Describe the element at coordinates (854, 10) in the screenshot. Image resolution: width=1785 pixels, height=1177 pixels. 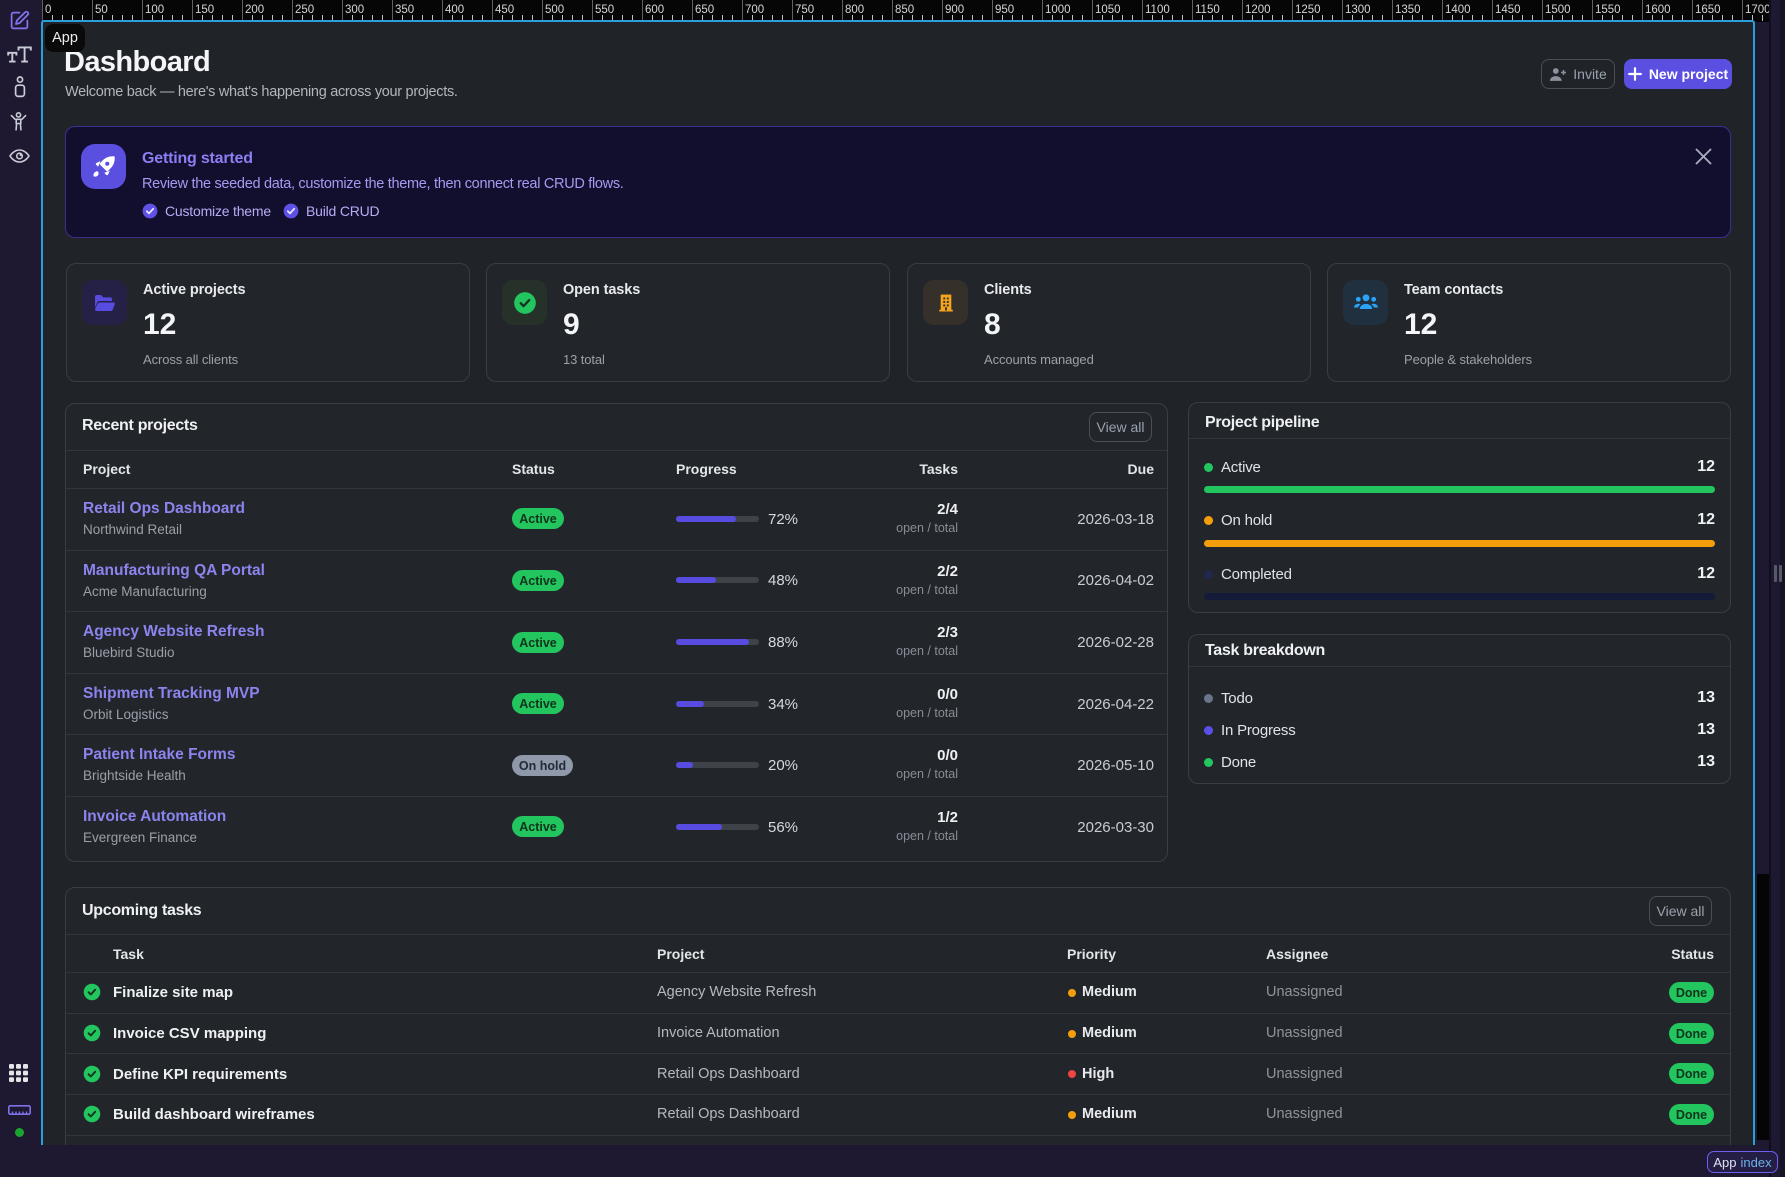
I see `svg-text: 800` at that location.